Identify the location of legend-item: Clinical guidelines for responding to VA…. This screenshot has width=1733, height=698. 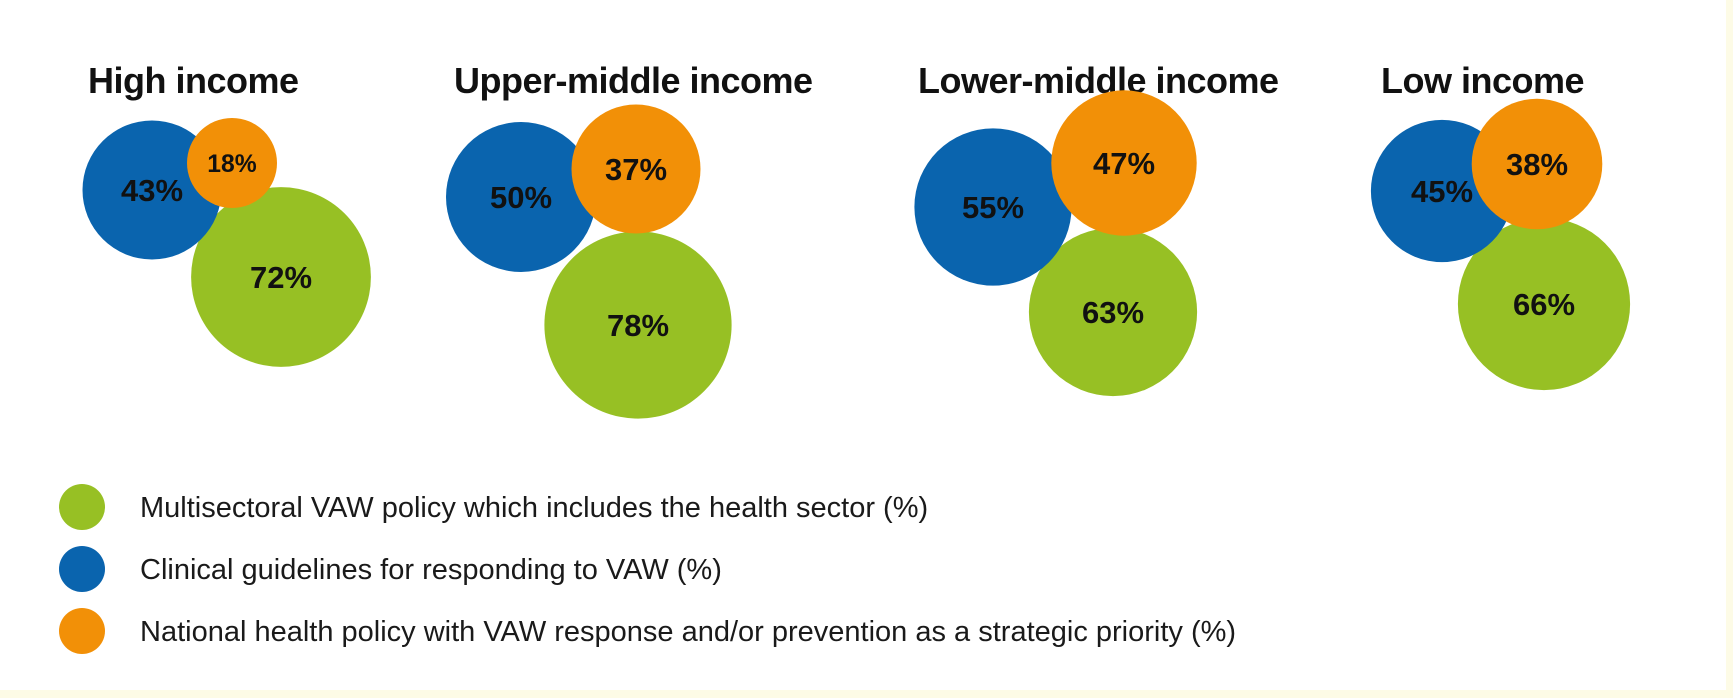
(390, 569).